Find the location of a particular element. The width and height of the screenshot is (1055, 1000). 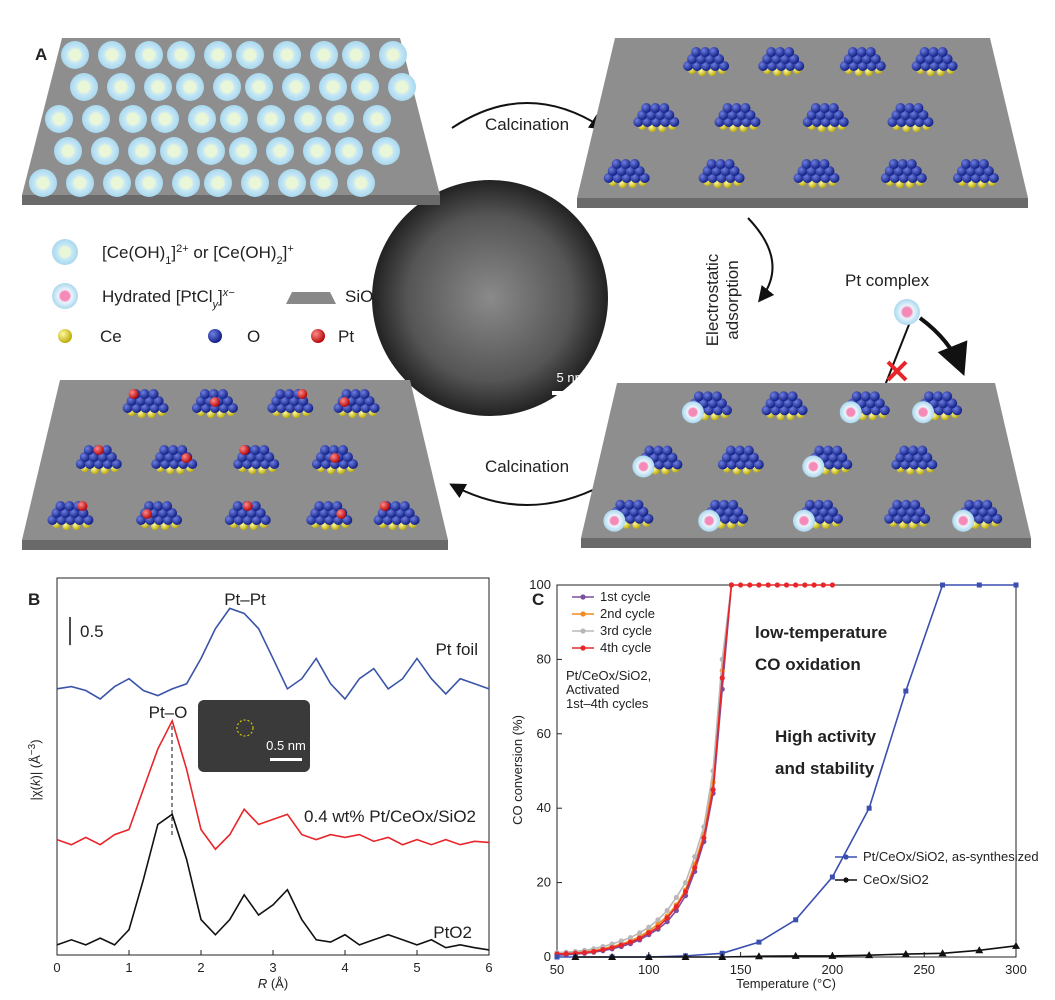

annotation: Pt–O is located at coordinates (168, 712).